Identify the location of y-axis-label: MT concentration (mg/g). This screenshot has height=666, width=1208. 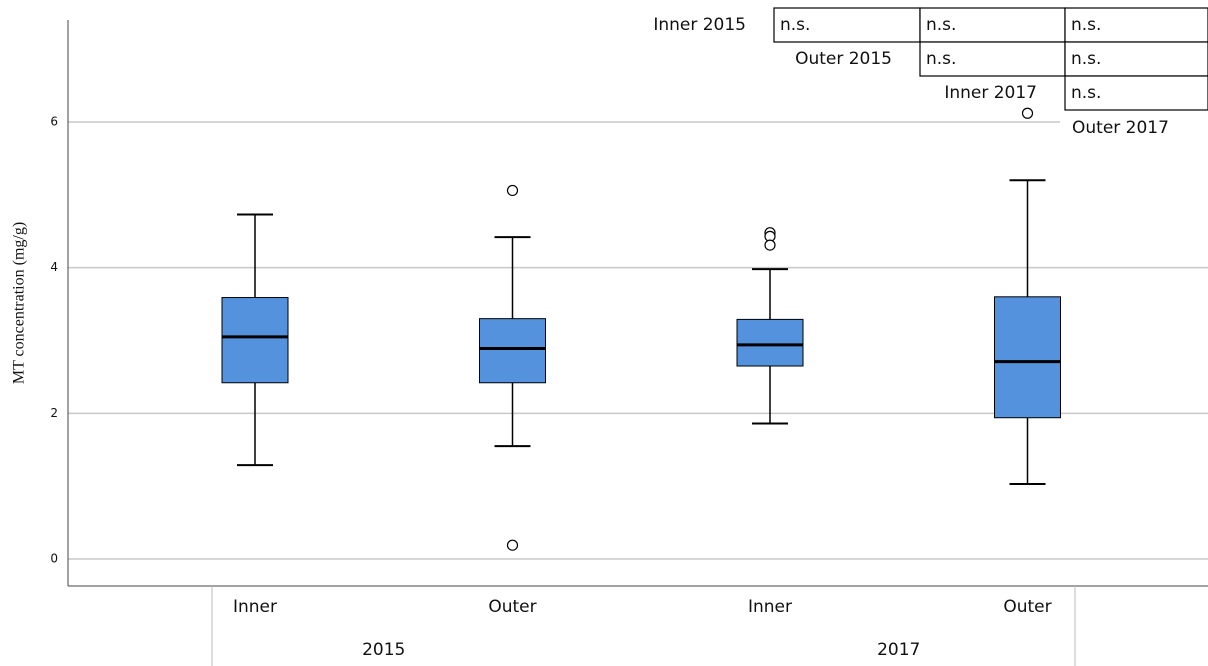
(19, 303).